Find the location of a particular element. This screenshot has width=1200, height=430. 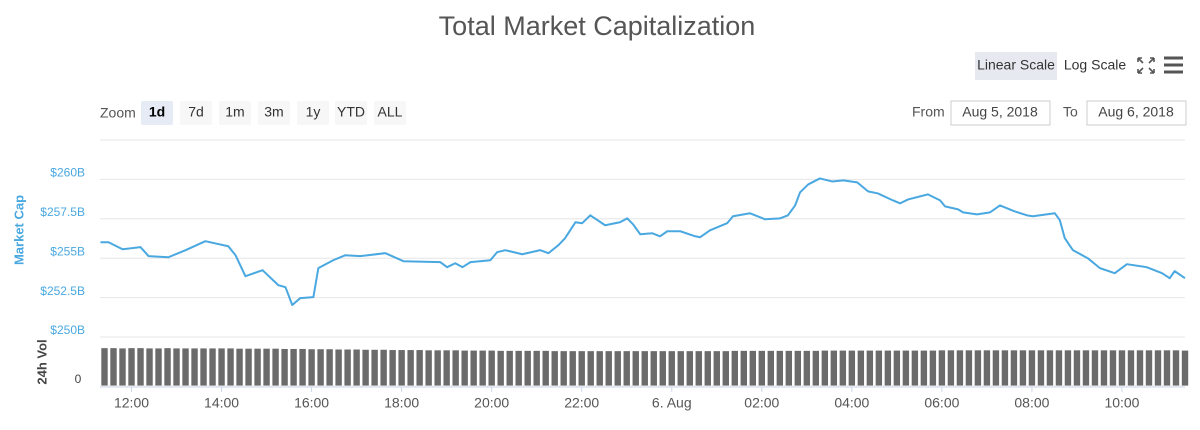

from-value: Aug 5, 2018 is located at coordinates (1000, 112).